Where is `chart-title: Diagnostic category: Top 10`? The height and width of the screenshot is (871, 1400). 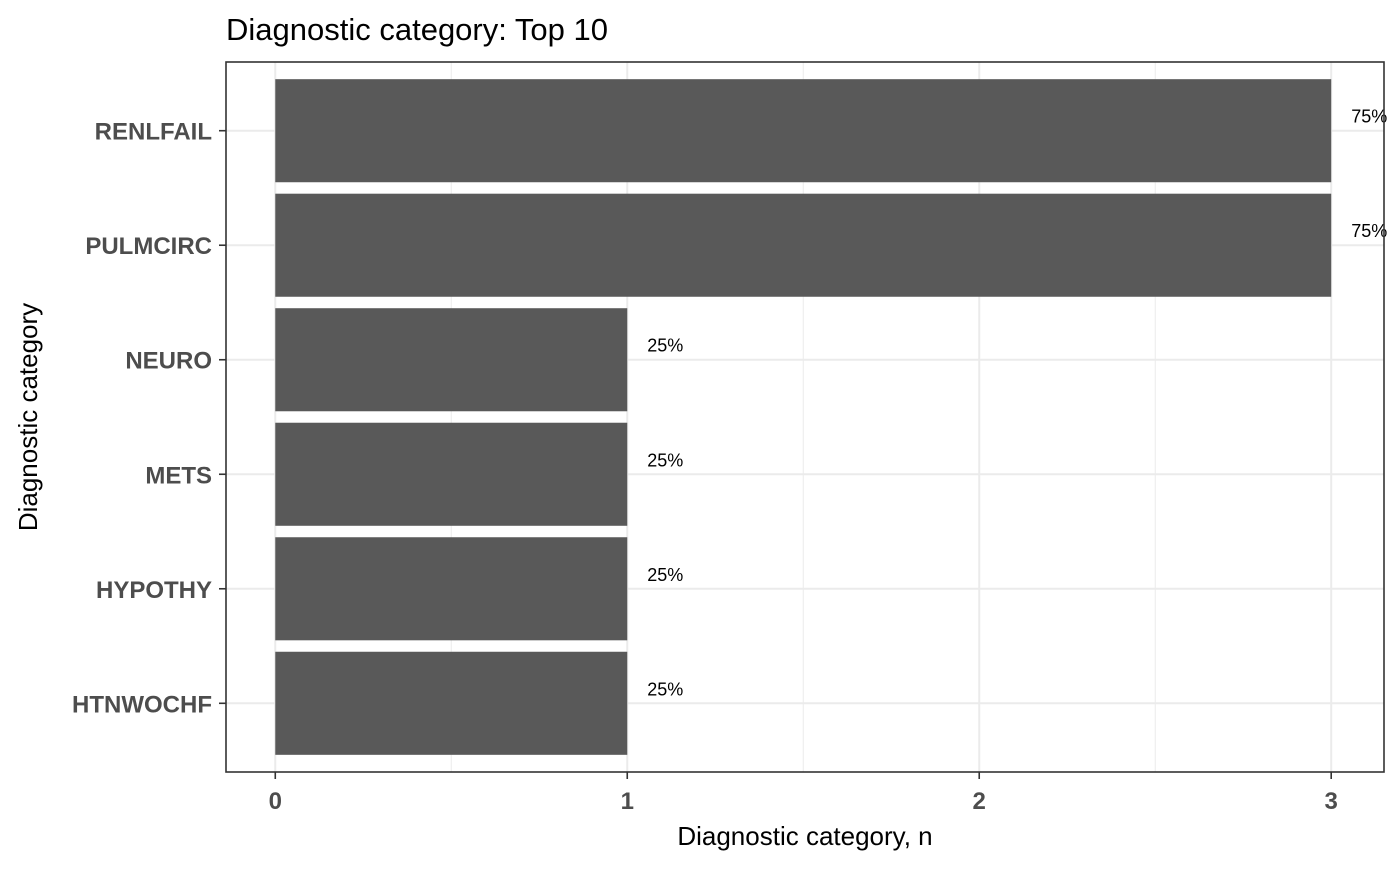
chart-title: Diagnostic category: Top 10 is located at coordinates (417, 29).